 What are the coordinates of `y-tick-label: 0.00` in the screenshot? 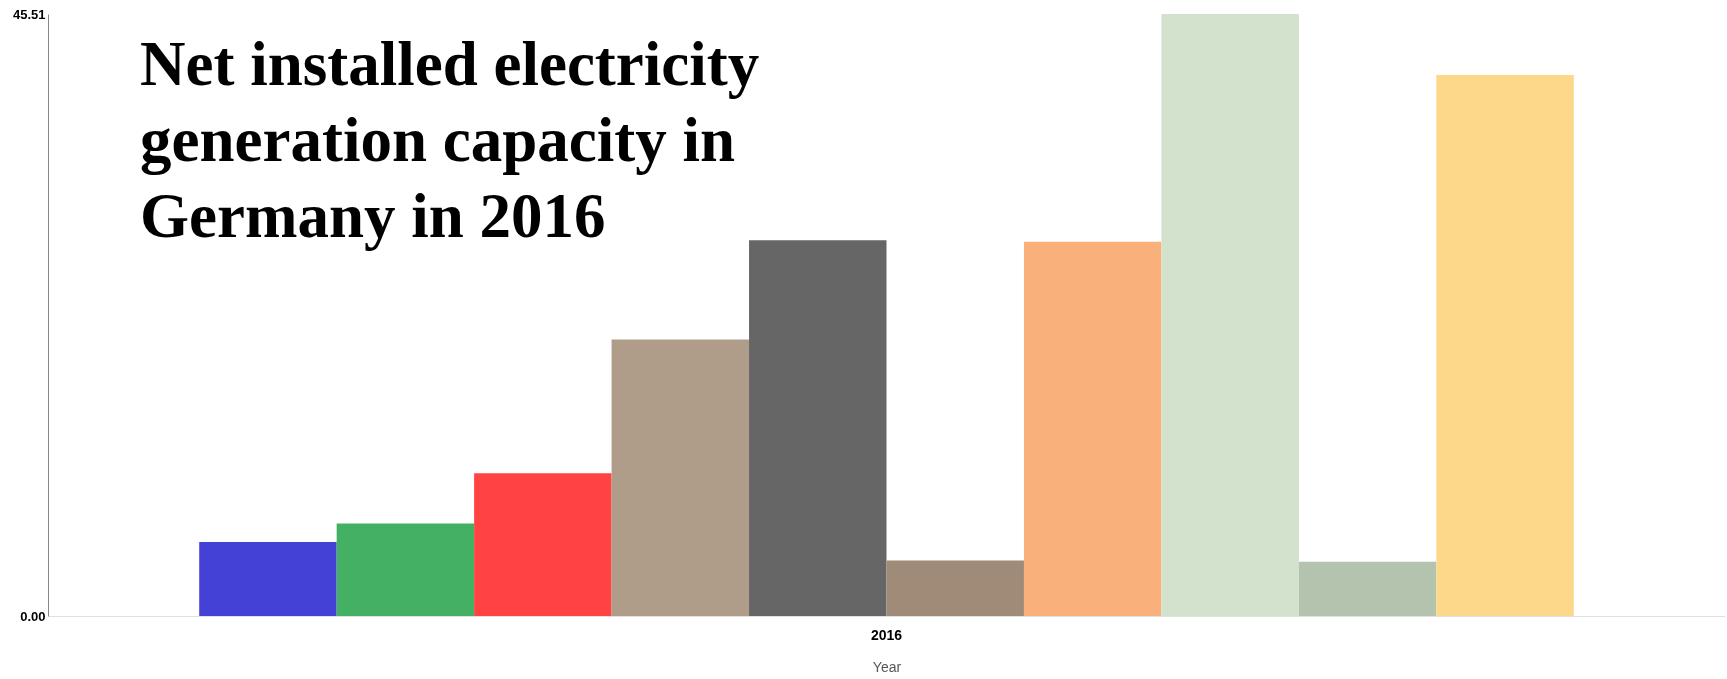 It's located at (33, 616).